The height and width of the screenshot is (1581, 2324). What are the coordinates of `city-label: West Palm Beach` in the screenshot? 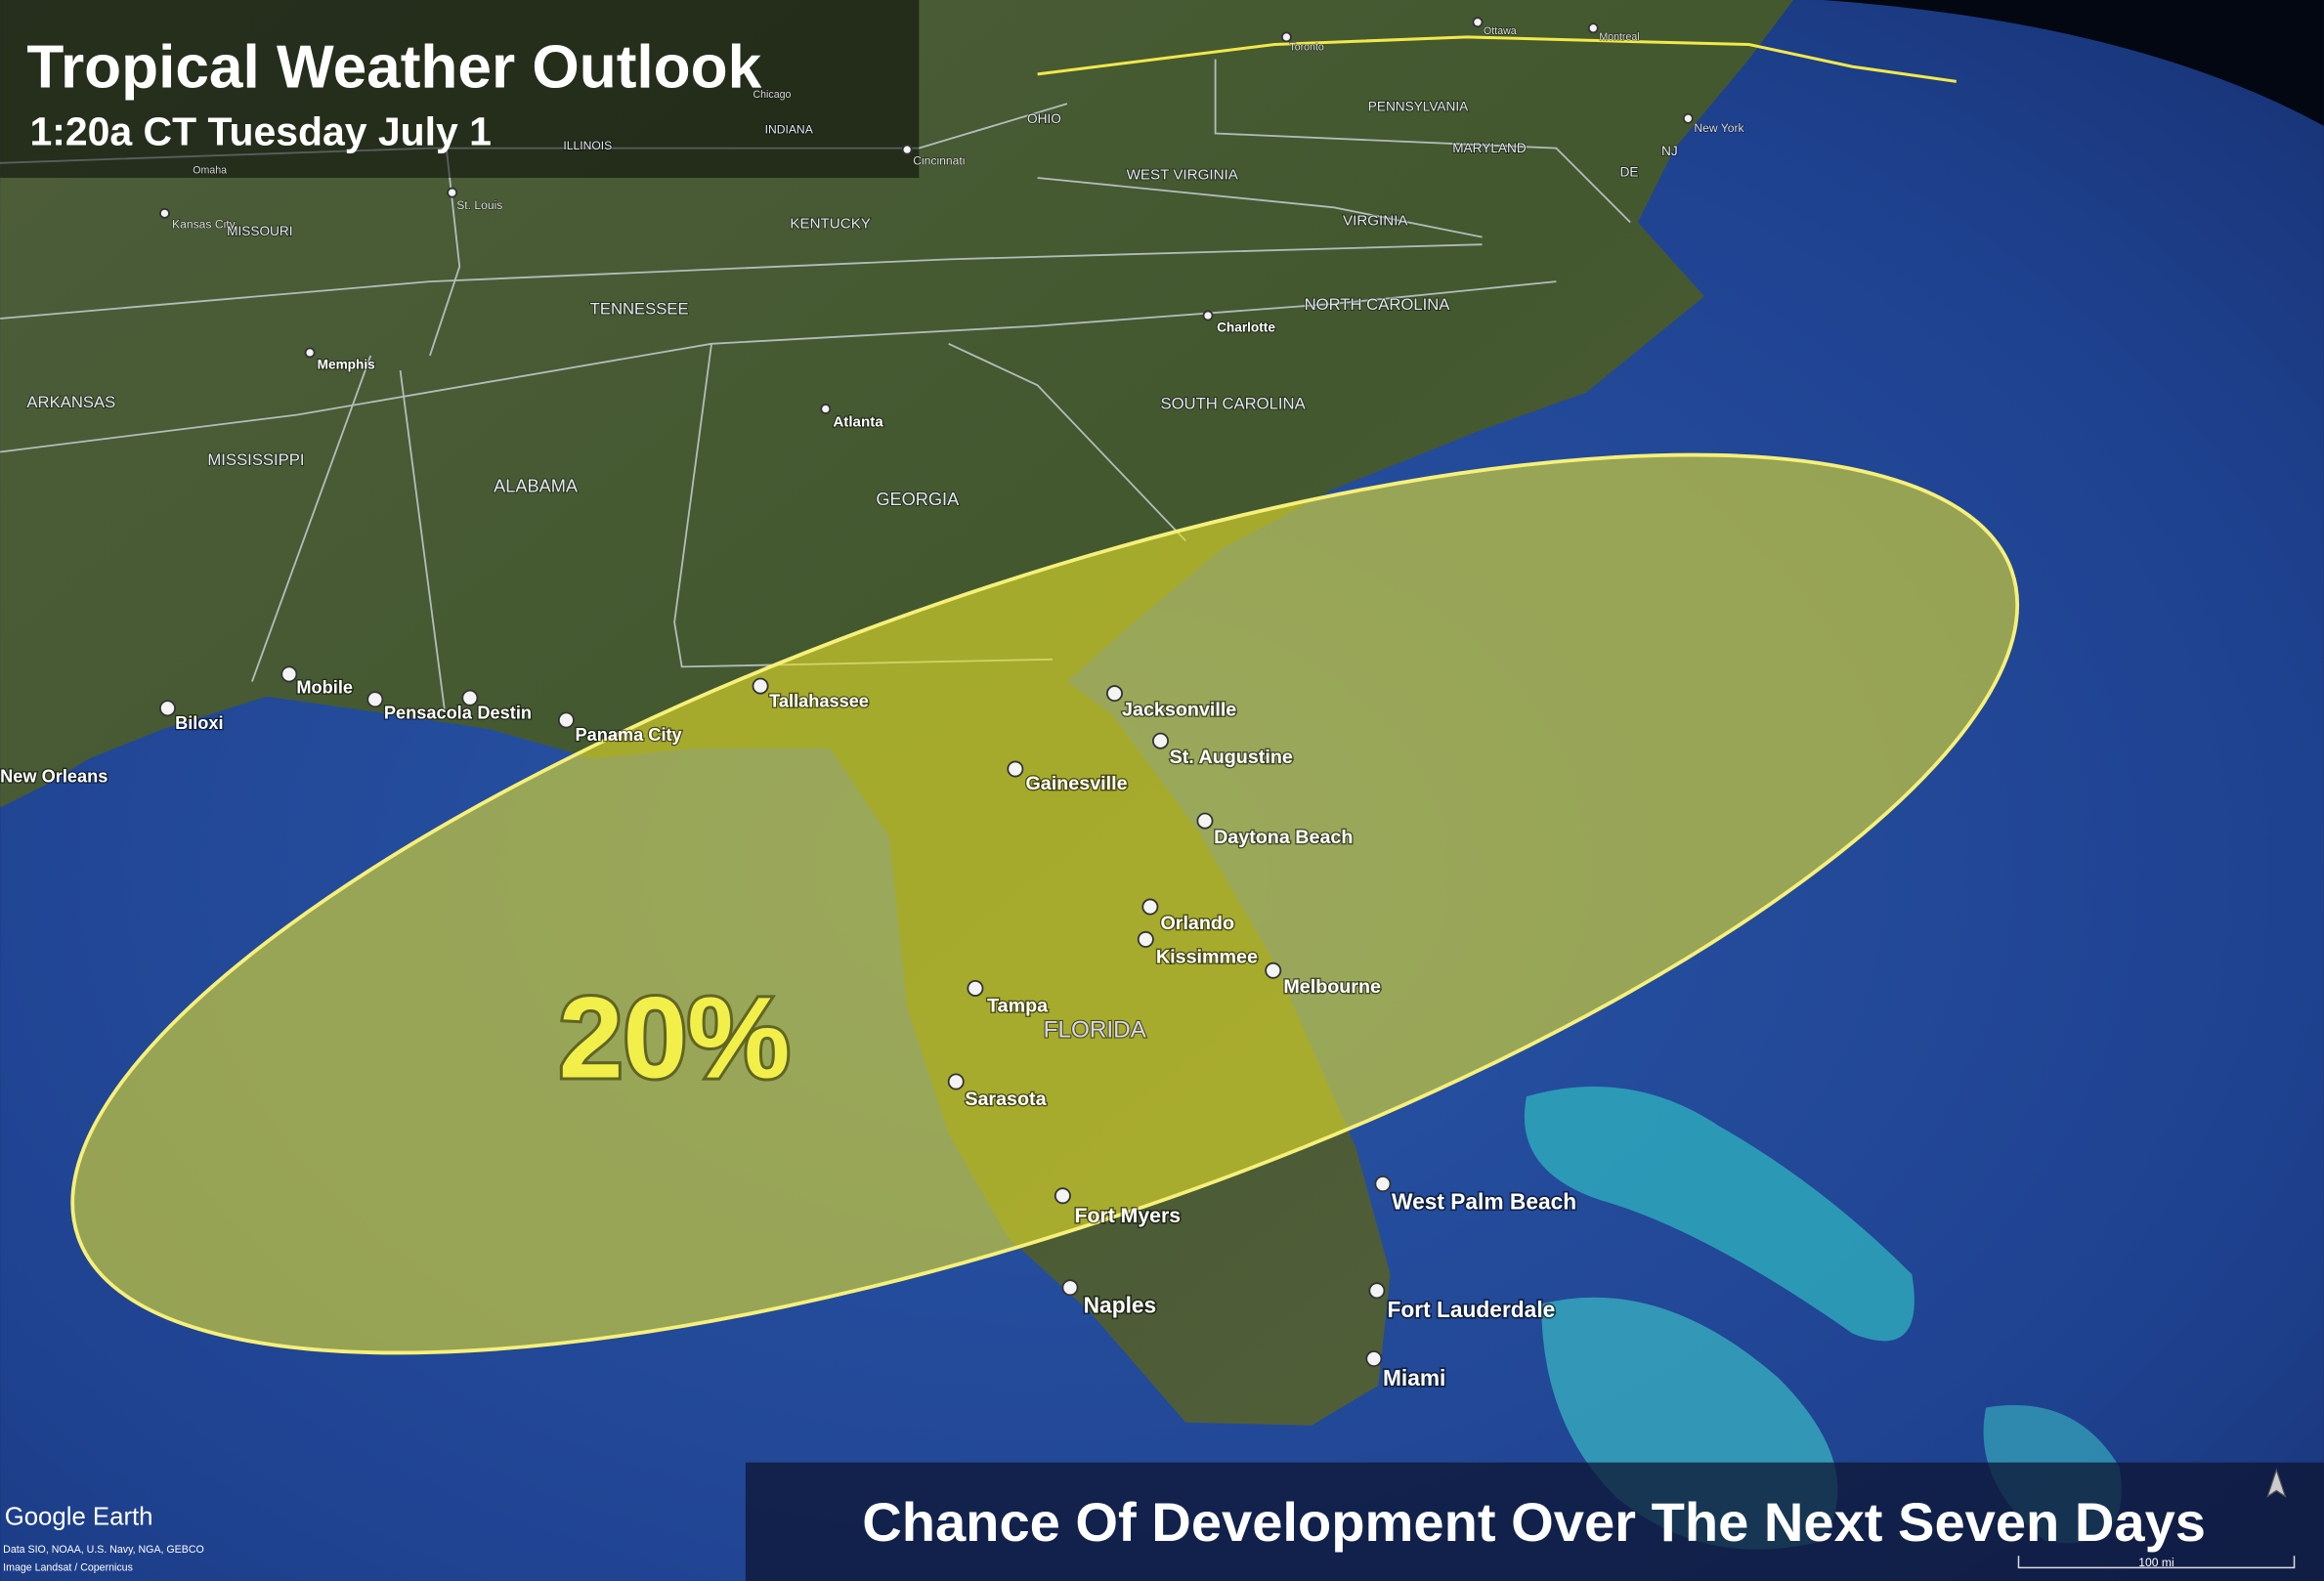 It's located at (1484, 1201).